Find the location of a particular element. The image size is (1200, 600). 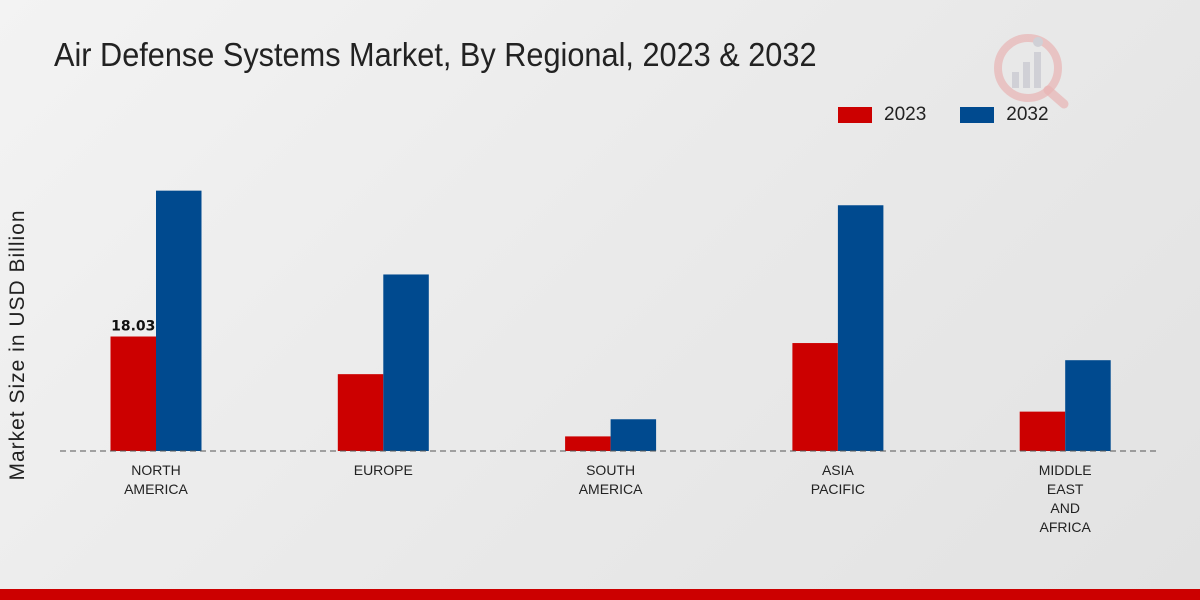

legend-swatch-2023 is located at coordinates (855, 115).